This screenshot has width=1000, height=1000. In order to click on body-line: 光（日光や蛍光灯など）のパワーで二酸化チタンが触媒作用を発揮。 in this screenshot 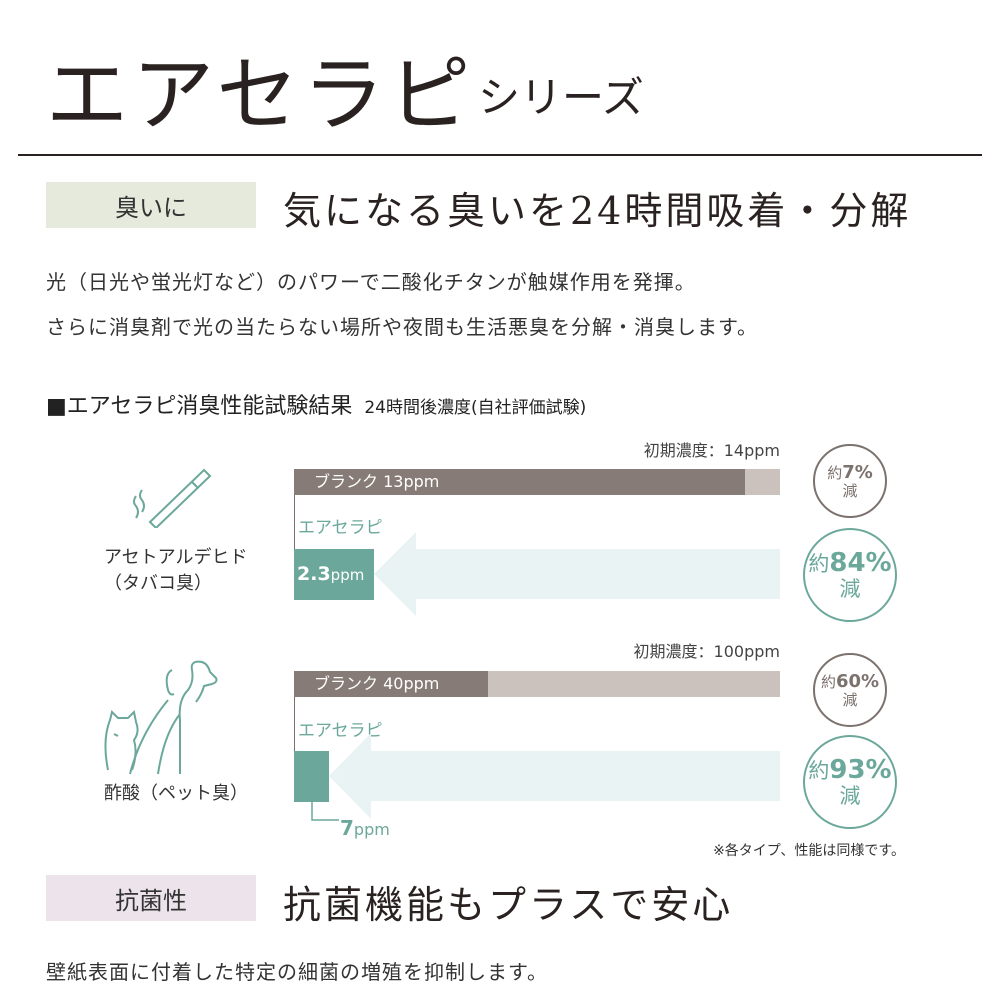, I will do `click(371, 282)`.